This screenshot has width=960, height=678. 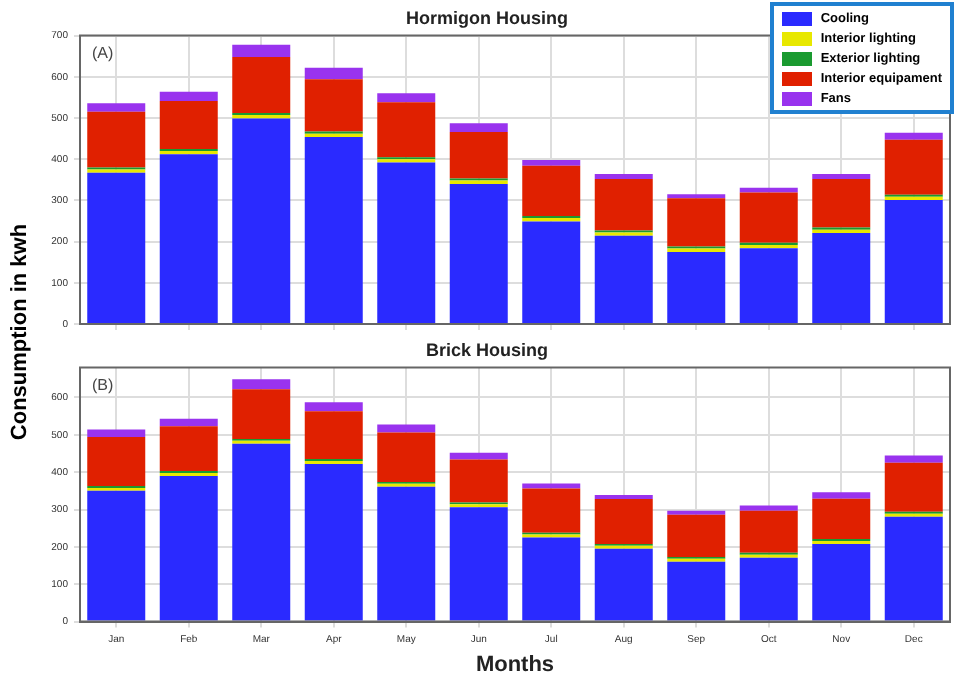 What do you see at coordinates (20, 333) in the screenshot?
I see `y-axis-title: Consumption in kwh` at bounding box center [20, 333].